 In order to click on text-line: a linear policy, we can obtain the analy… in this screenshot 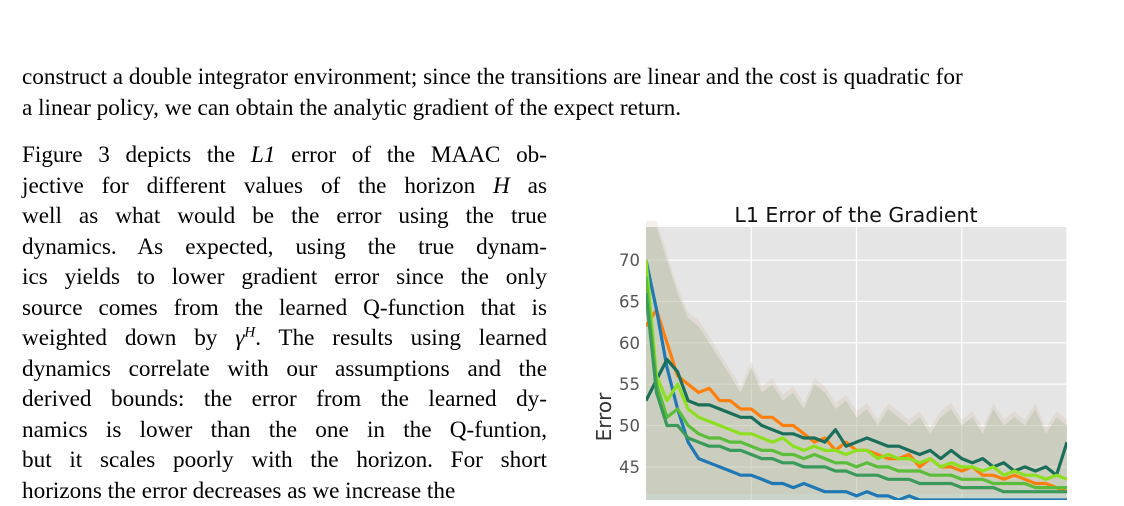, I will do `click(572, 108)`.